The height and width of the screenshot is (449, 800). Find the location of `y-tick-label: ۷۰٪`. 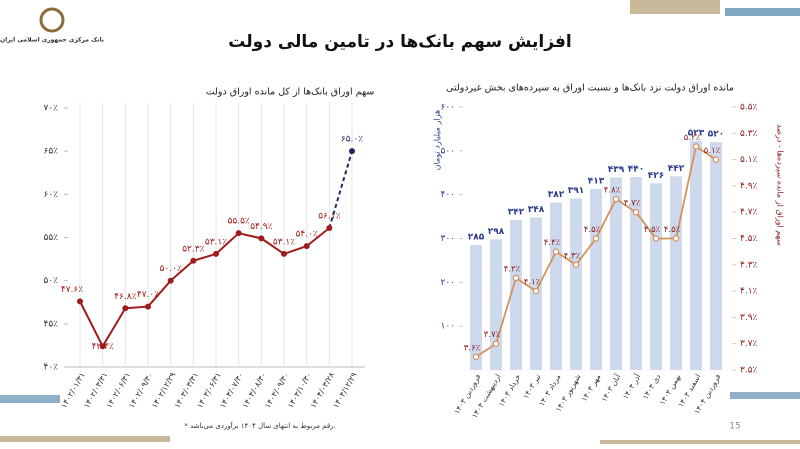

y-tick-label: ۷۰٪ is located at coordinates (50, 109).